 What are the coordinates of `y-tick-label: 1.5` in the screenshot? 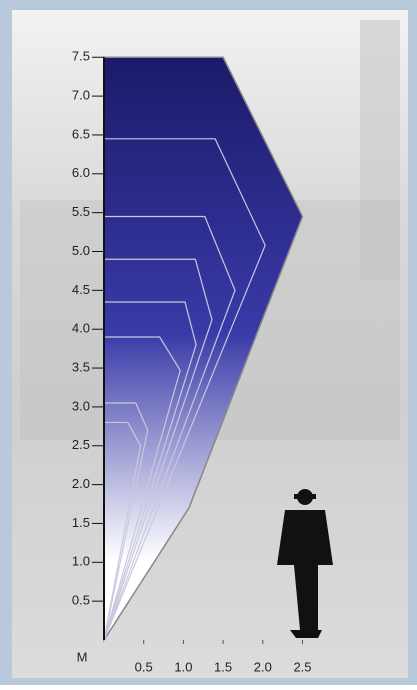 It's located at (81, 522).